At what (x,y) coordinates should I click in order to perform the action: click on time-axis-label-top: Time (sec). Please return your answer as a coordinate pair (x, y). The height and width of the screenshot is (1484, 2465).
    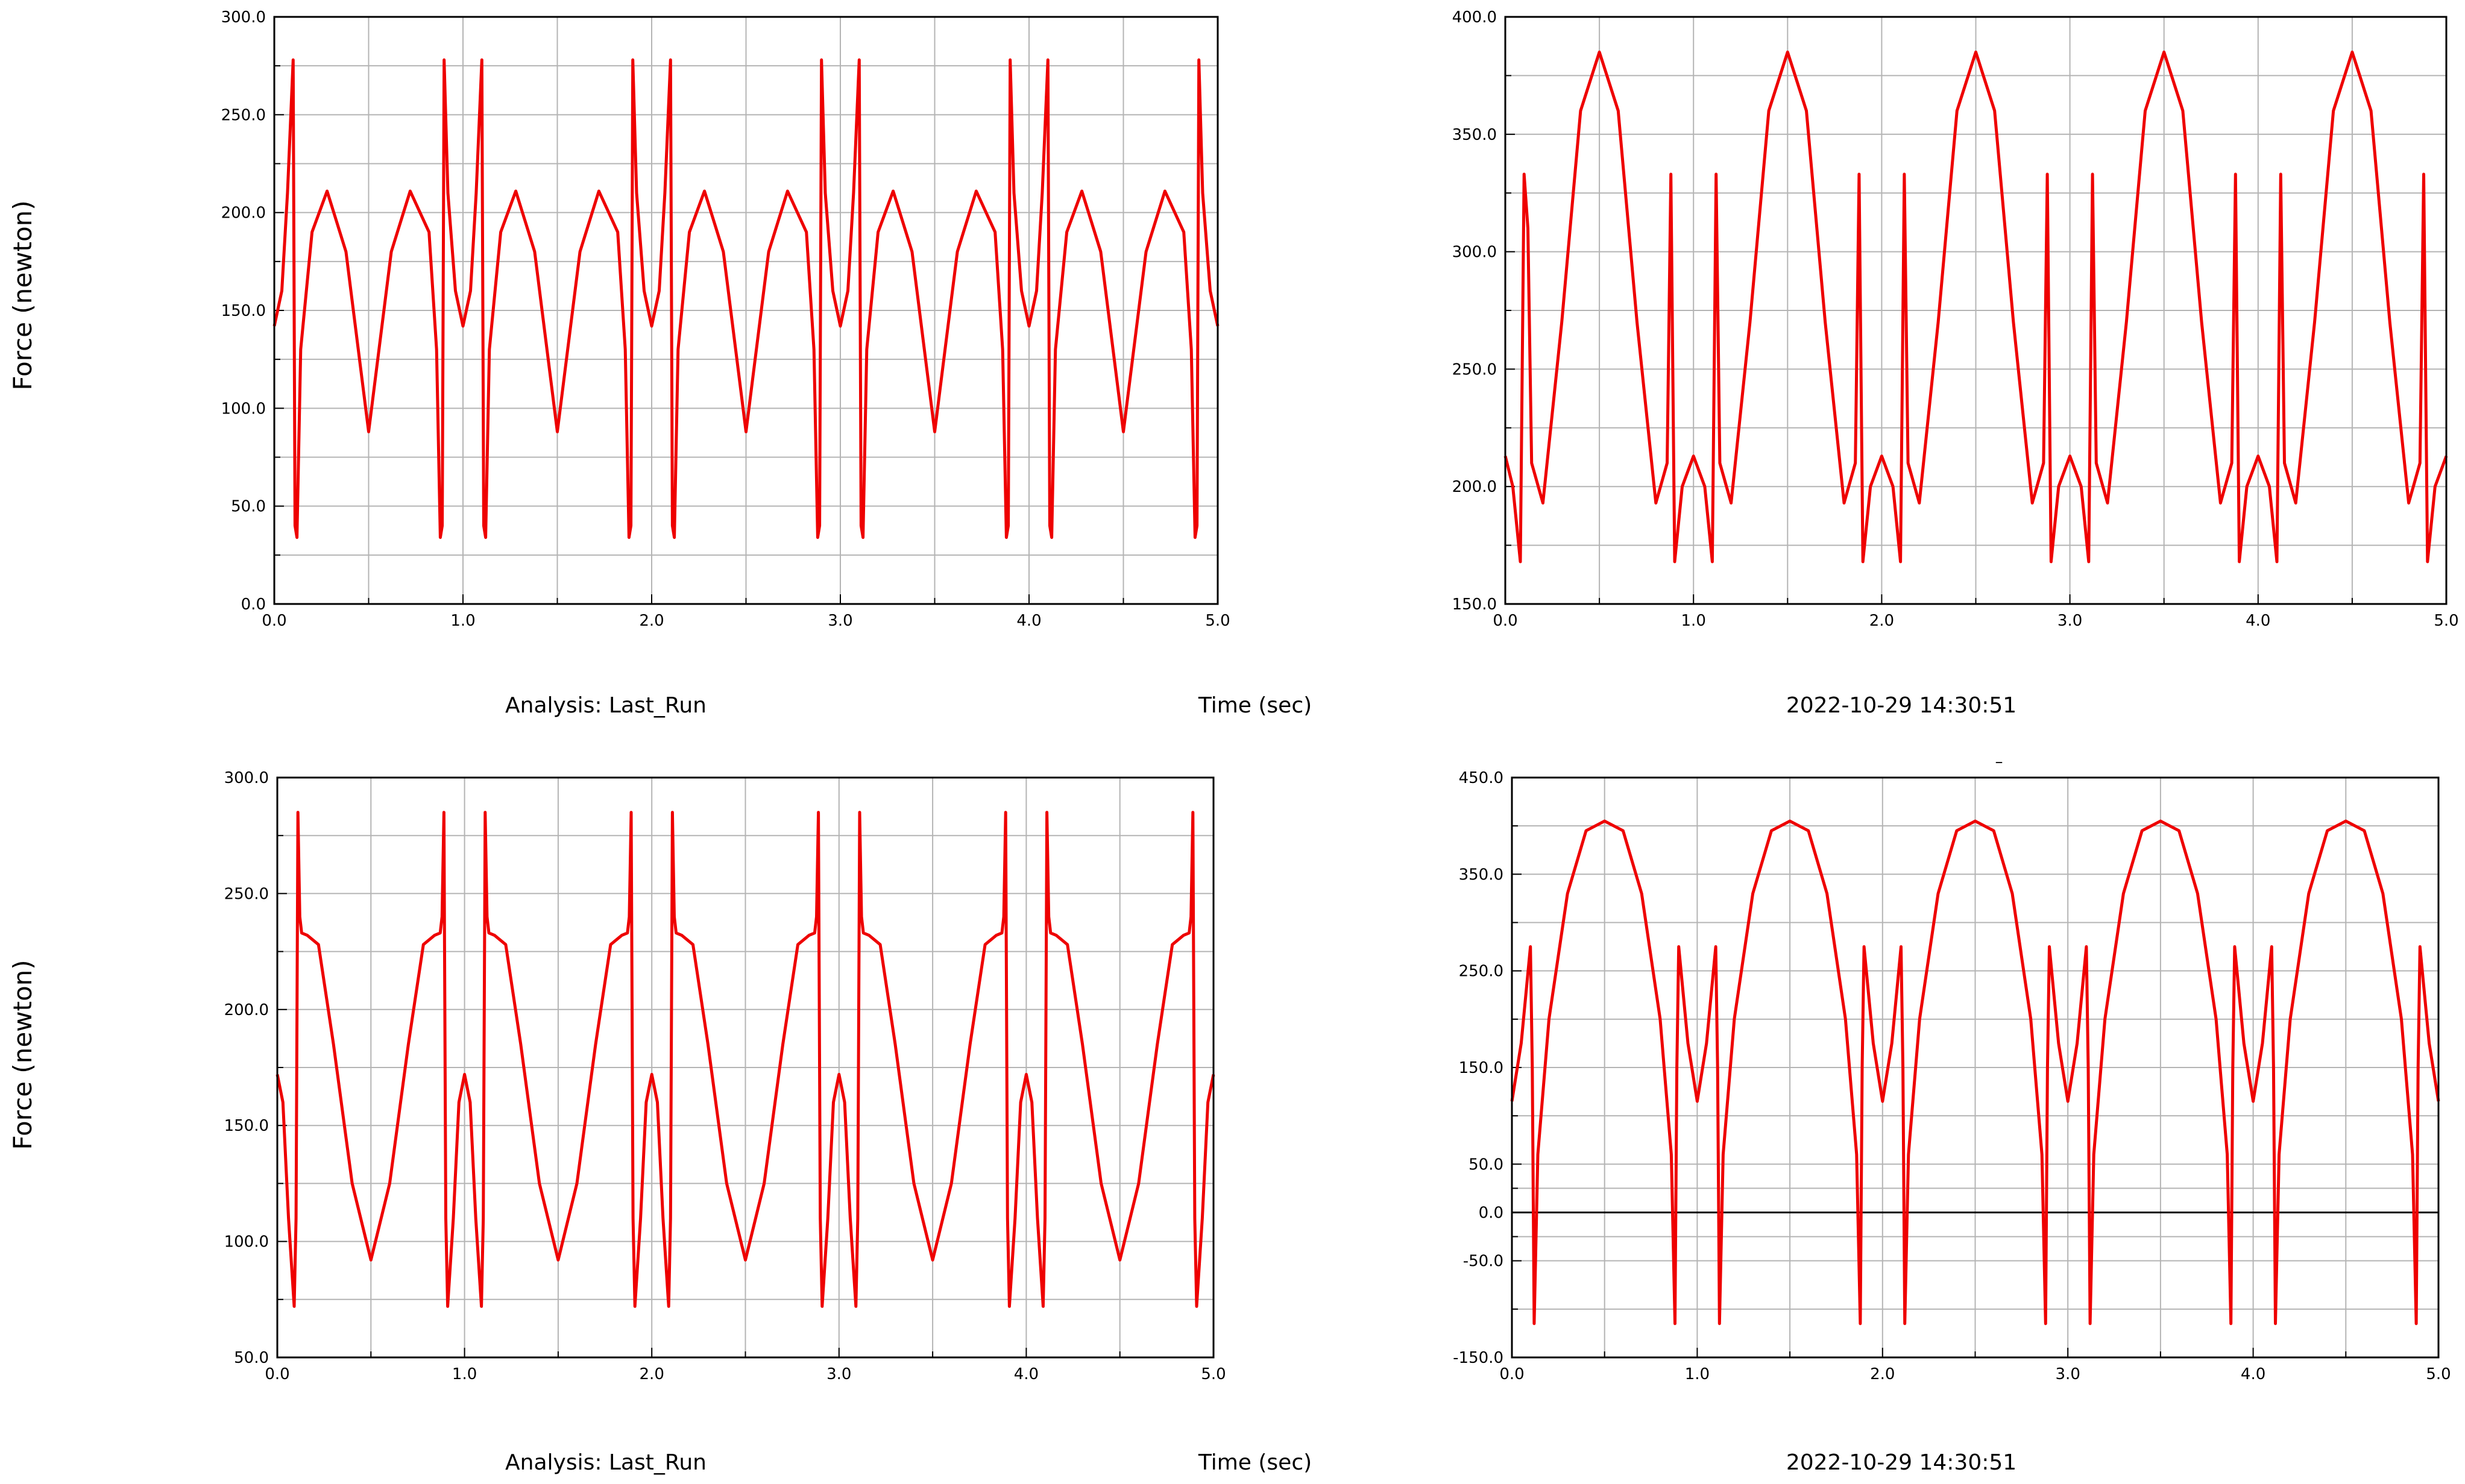
    Looking at the image, I should click on (1255, 705).